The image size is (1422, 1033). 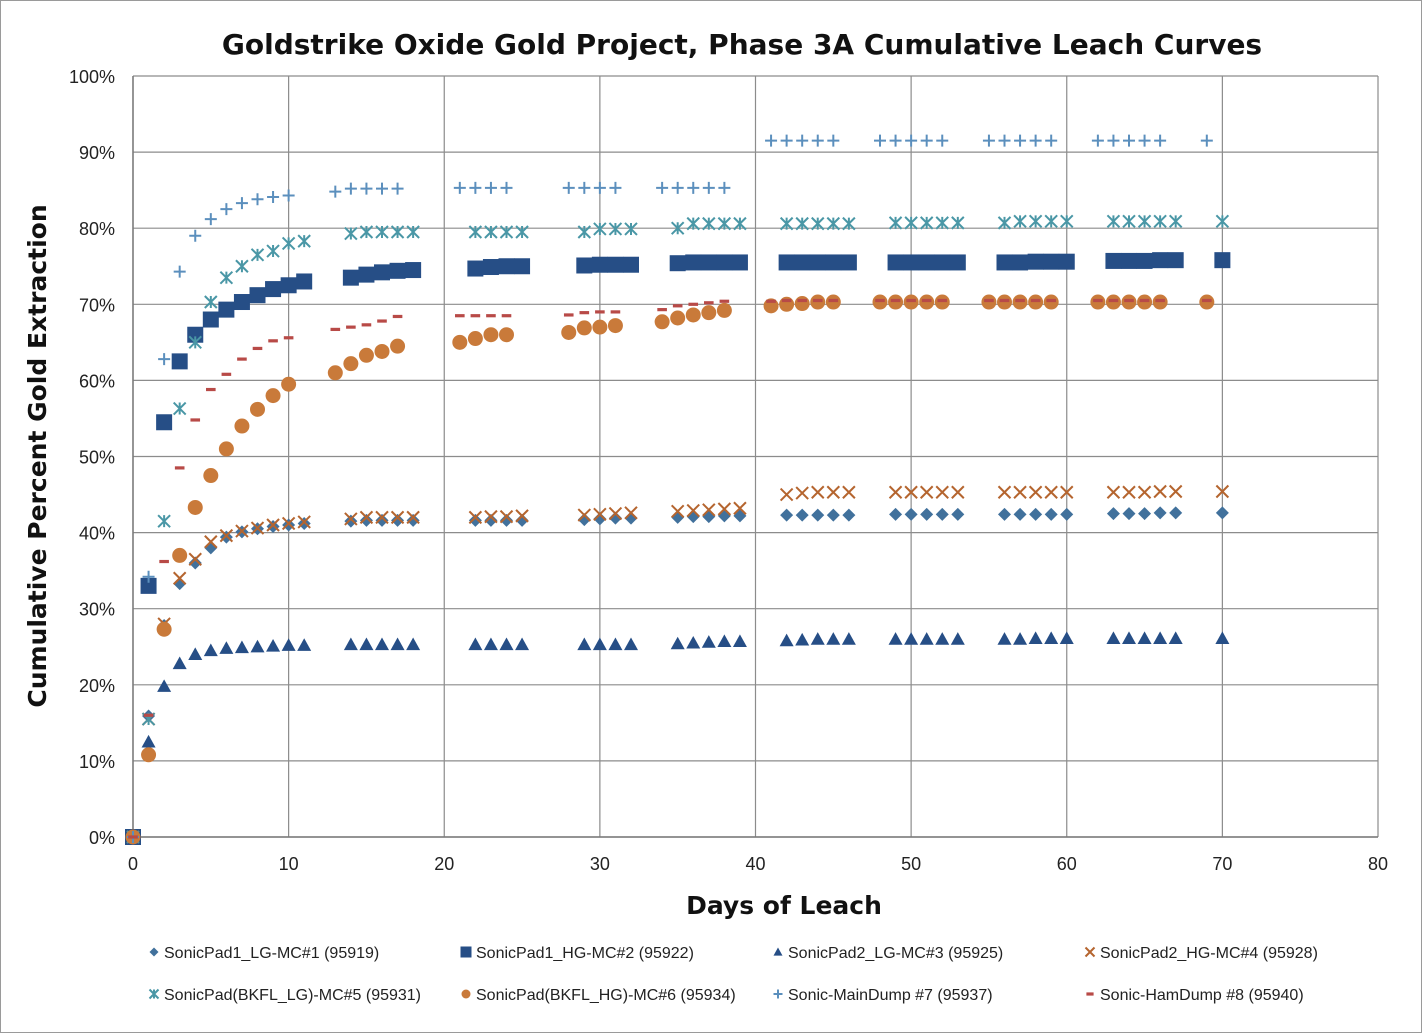 What do you see at coordinates (1090, 994) in the screenshot?
I see `legend-marker` at bounding box center [1090, 994].